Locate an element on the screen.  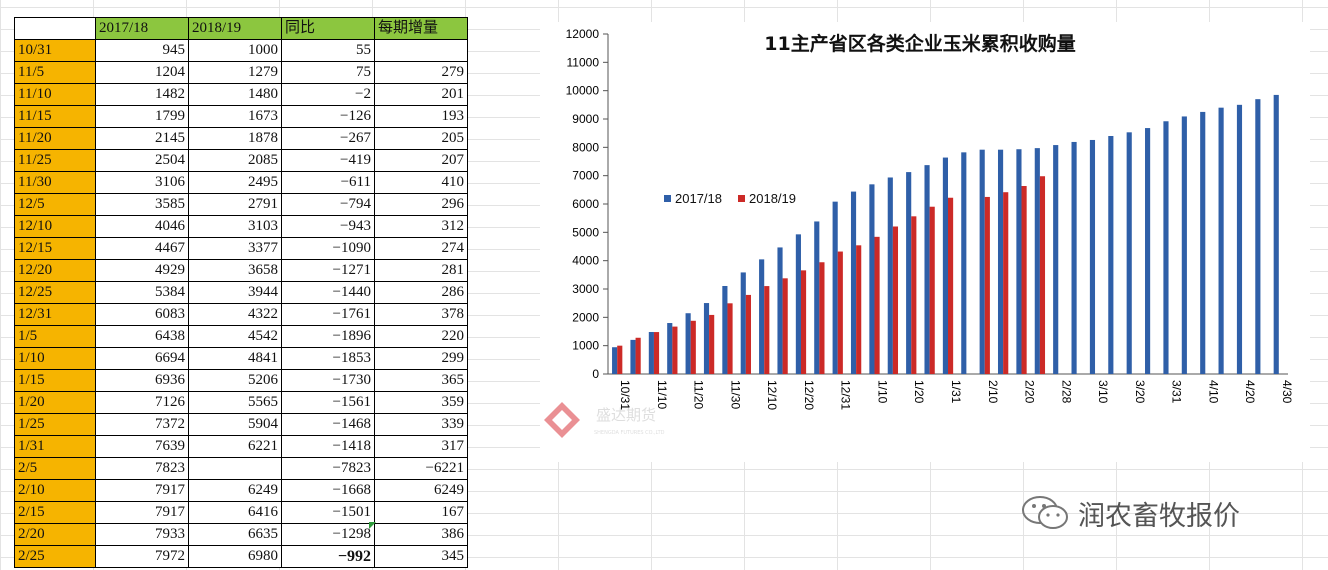
date-cell: 10/31 is located at coordinates (55, 50).